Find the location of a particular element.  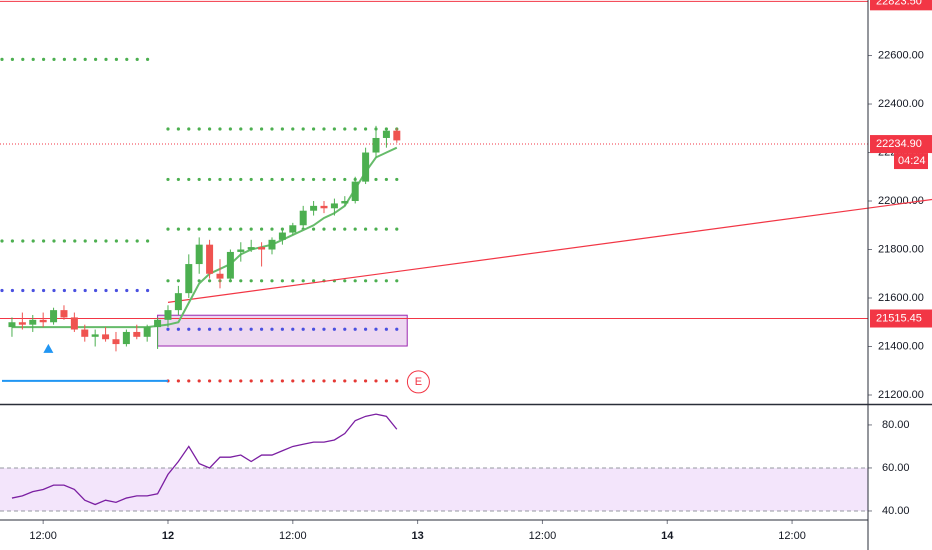

event-marker is located at coordinates (418, 382).